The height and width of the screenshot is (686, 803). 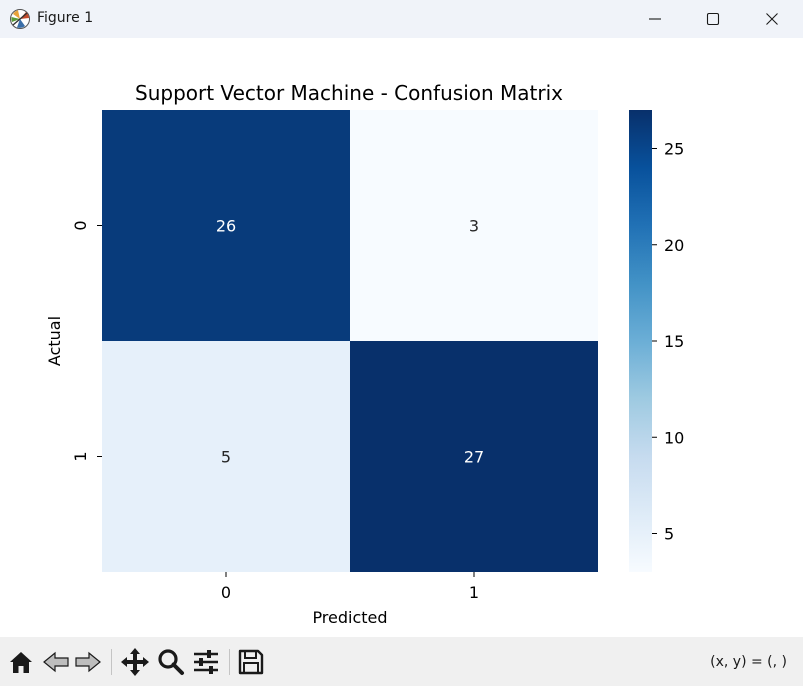 What do you see at coordinates (80, 456) in the screenshot?
I see `y-tick-label: 1` at bounding box center [80, 456].